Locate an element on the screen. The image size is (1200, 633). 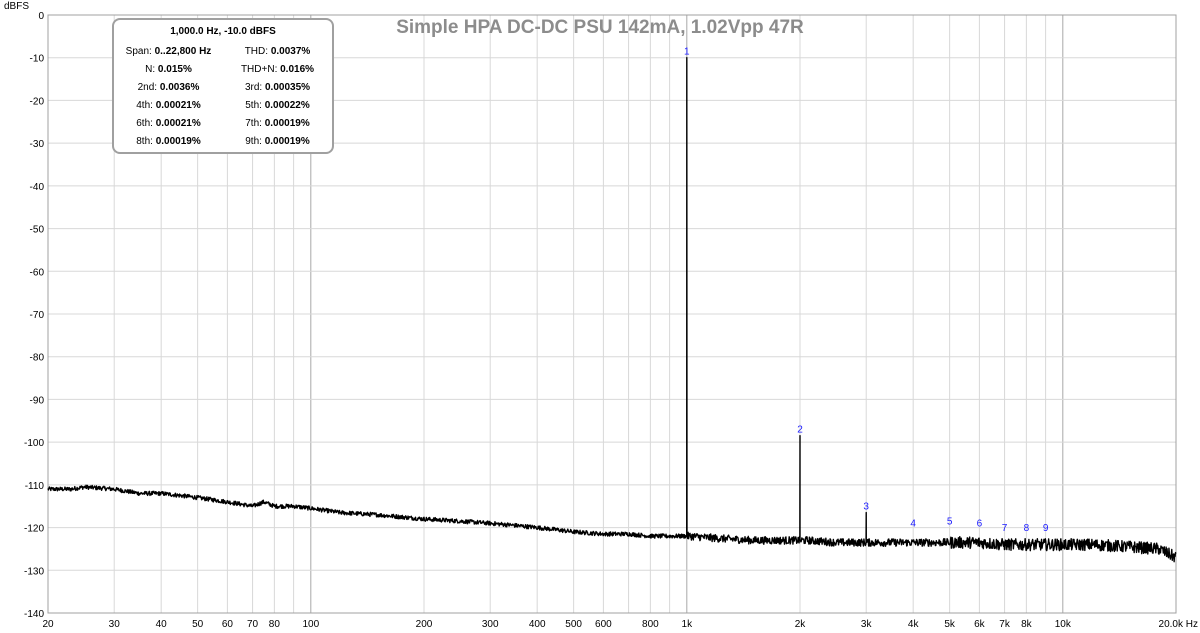
info-cell-right: 9th: 0.00019% is located at coordinates (277, 141).